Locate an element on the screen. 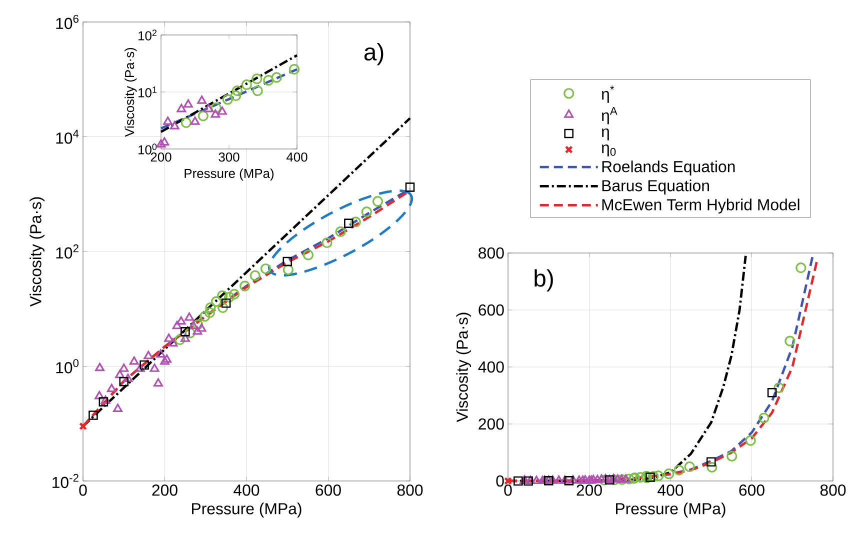  y-tick-label: 400 is located at coordinates (491, 367).